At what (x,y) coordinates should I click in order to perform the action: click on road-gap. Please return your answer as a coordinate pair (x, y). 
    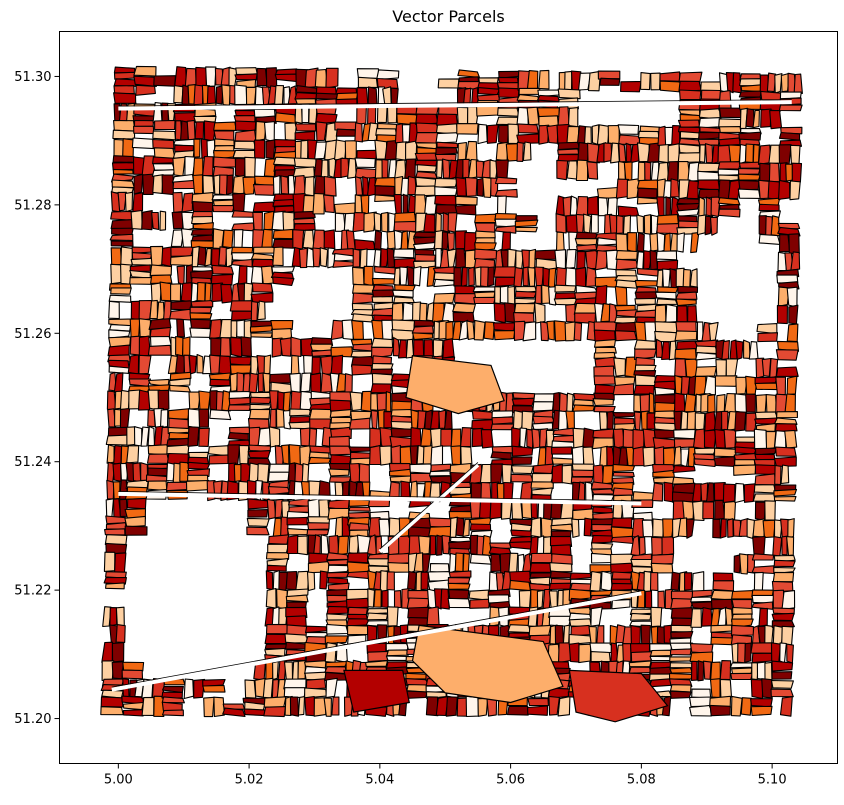
    Looking at the image, I should click on (455, 105).